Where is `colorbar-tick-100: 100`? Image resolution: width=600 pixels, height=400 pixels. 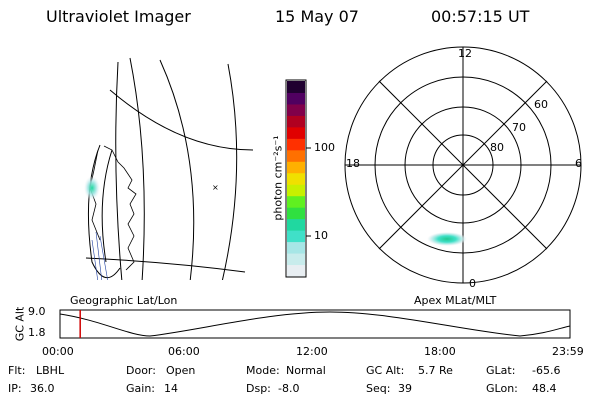
colorbar-tick-100: 100 is located at coordinates (324, 147).